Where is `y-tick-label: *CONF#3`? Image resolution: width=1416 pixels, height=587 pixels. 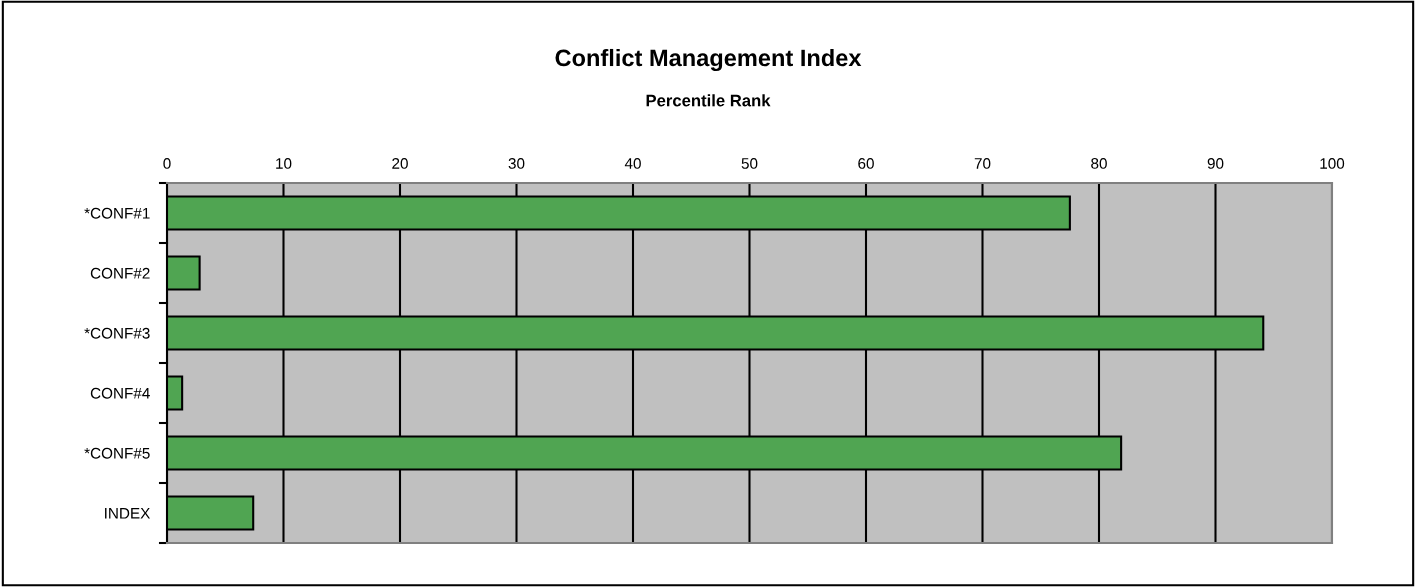
y-tick-label: *CONF#3 is located at coordinates (117, 333).